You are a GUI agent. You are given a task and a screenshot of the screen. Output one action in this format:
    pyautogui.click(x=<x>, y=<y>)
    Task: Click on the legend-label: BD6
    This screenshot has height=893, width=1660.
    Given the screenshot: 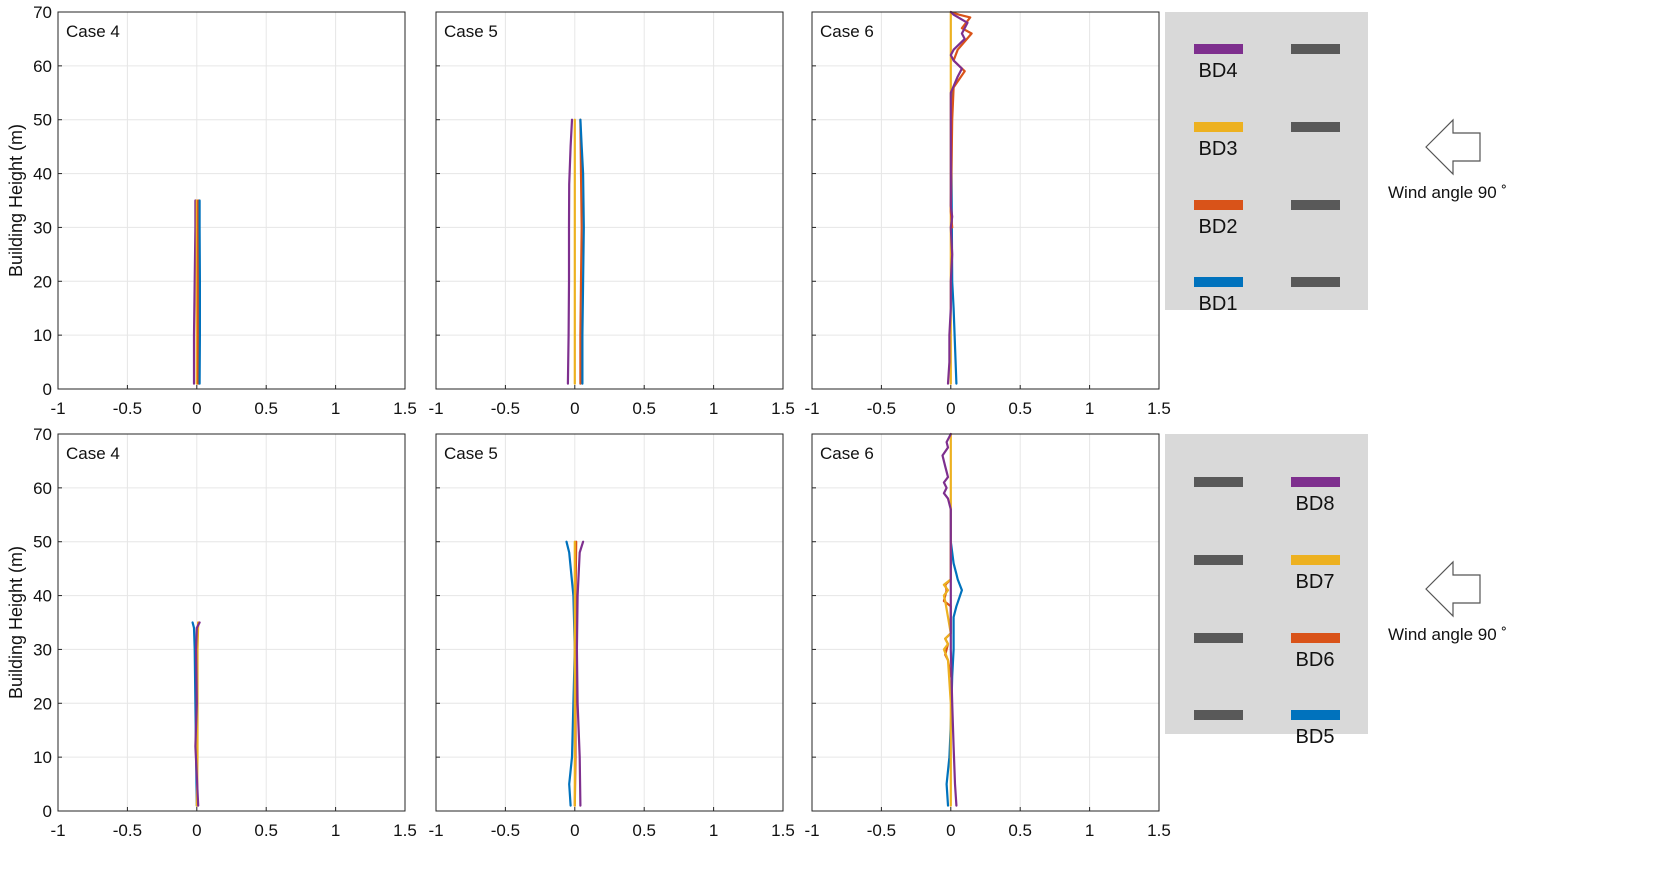 What is the action you would take?
    pyautogui.click(x=1315, y=660)
    